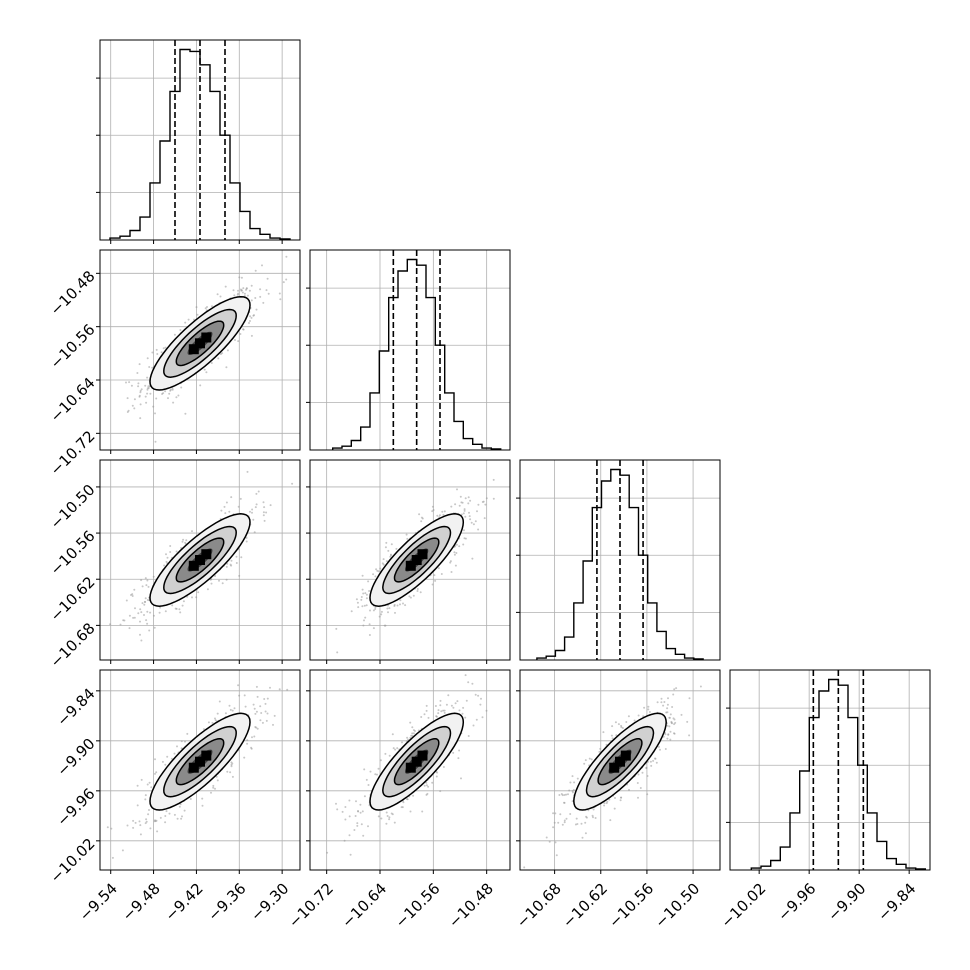 The height and width of the screenshot is (970, 970). What do you see at coordinates (174, 565) in the screenshot?
I see `scatter-panel: −10.68−10.62−10.56−10.50` at bounding box center [174, 565].